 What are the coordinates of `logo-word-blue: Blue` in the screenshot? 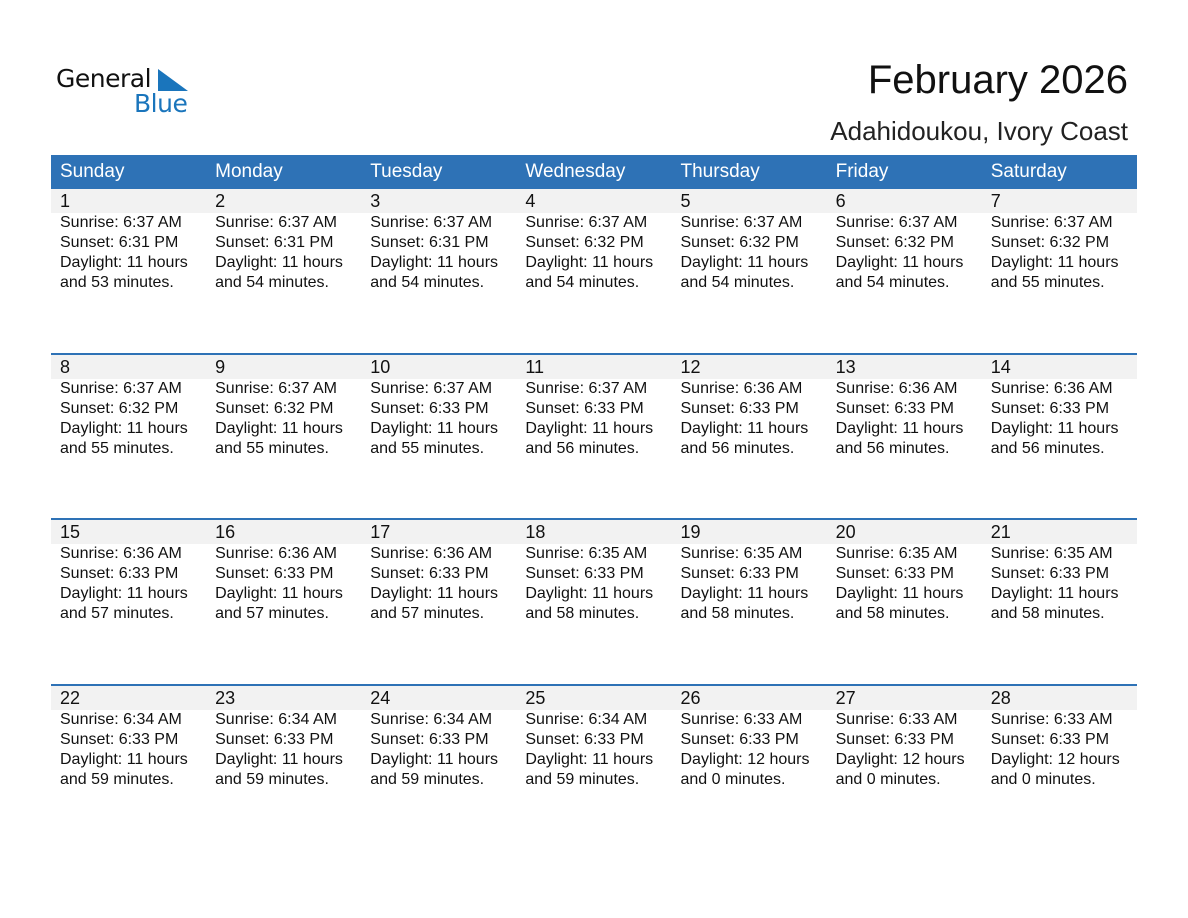 It's located at (161, 103).